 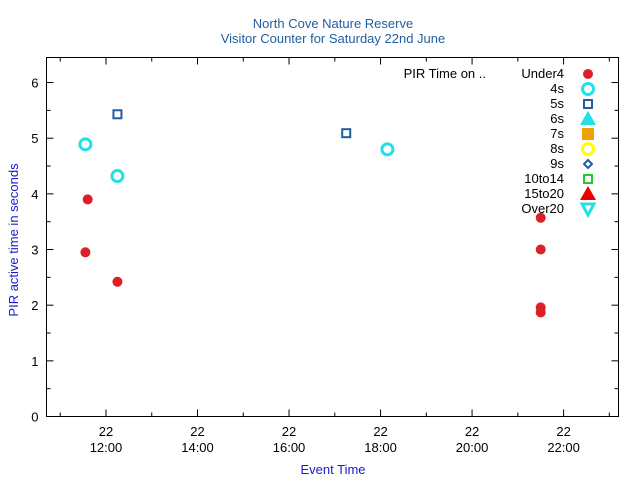 What do you see at coordinates (34, 361) in the screenshot?
I see `y-tick-label: 1` at bounding box center [34, 361].